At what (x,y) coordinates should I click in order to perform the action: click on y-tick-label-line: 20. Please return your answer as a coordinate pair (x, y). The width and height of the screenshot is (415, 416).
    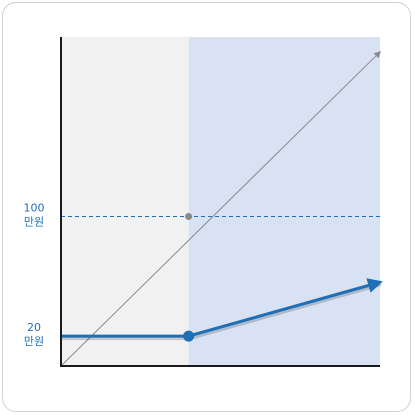
    Looking at the image, I should click on (34, 327).